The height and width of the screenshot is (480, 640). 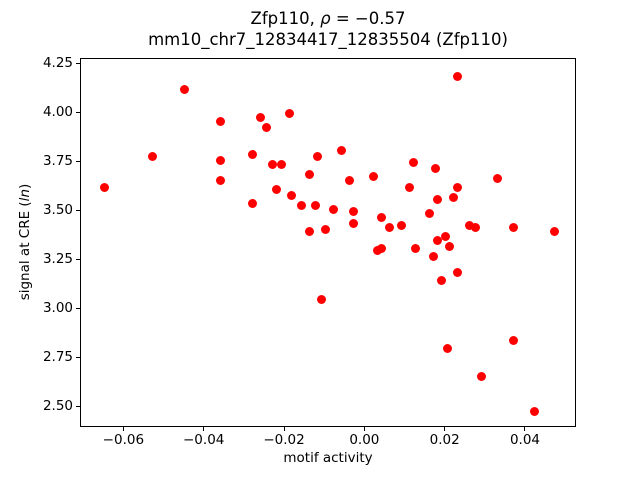 What do you see at coordinates (284, 440) in the screenshot?
I see `x-tick-label: −0.02` at bounding box center [284, 440].